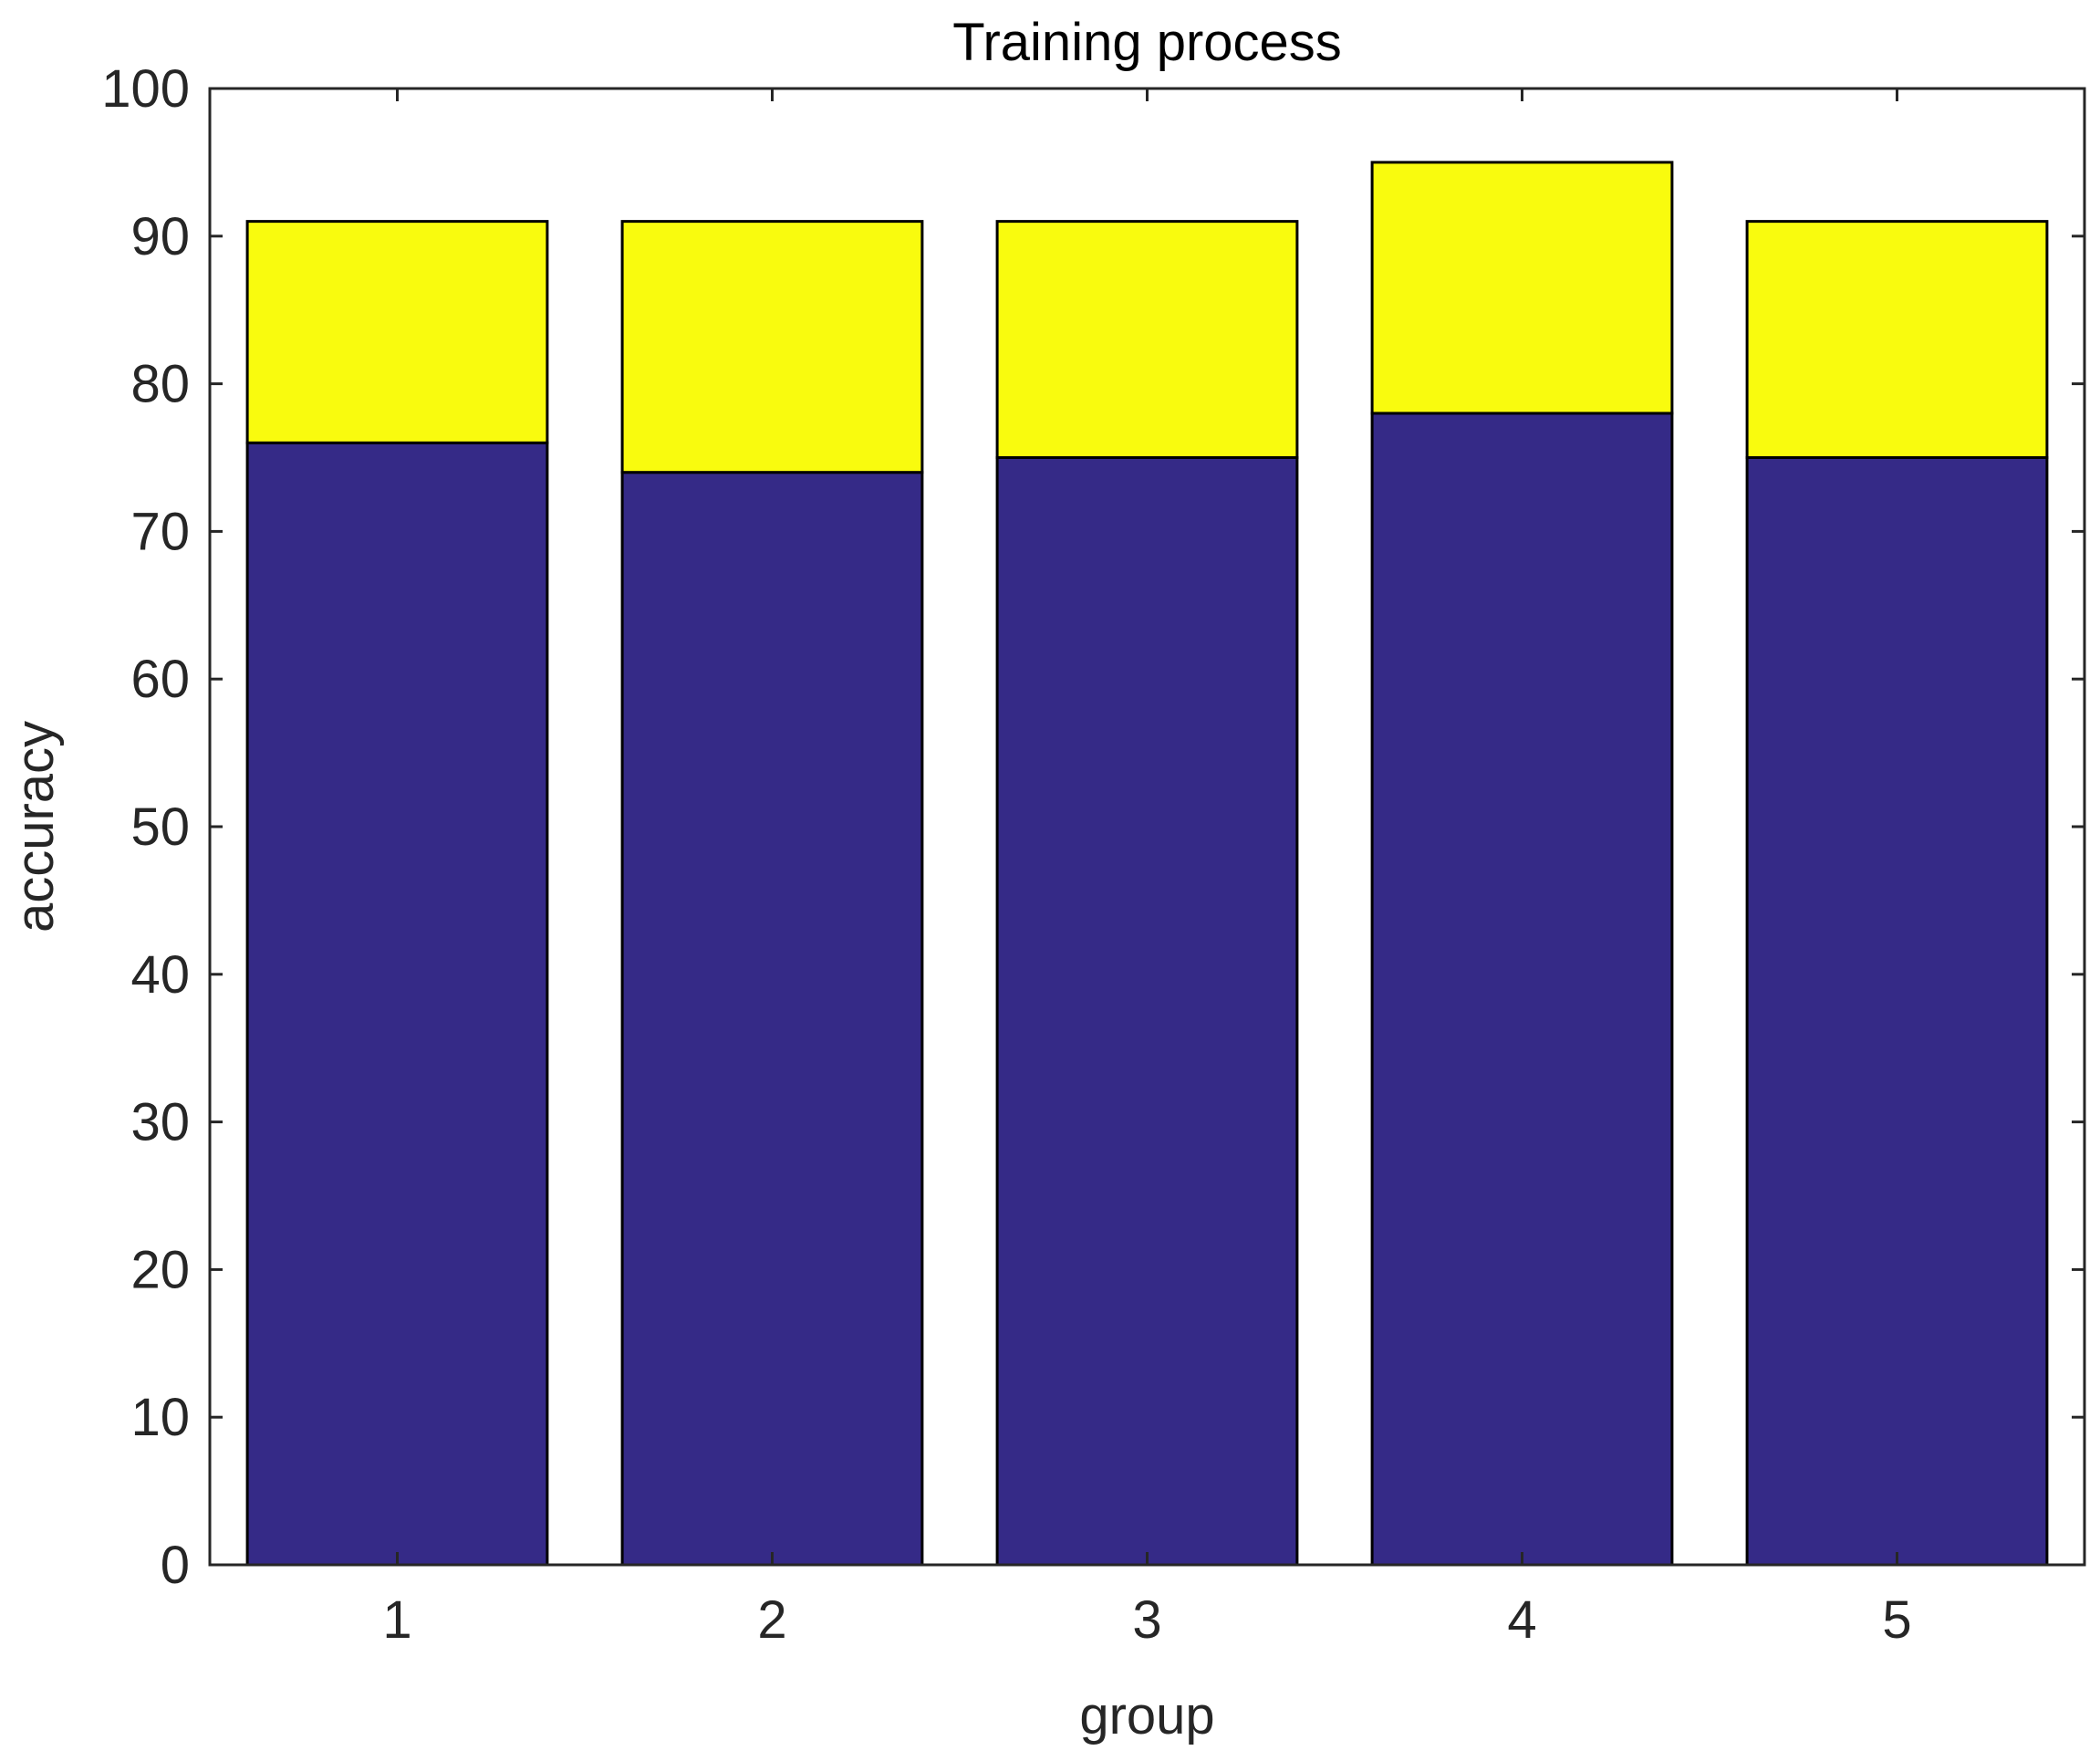  I want to click on y-tick-label: 70, so click(160, 531).